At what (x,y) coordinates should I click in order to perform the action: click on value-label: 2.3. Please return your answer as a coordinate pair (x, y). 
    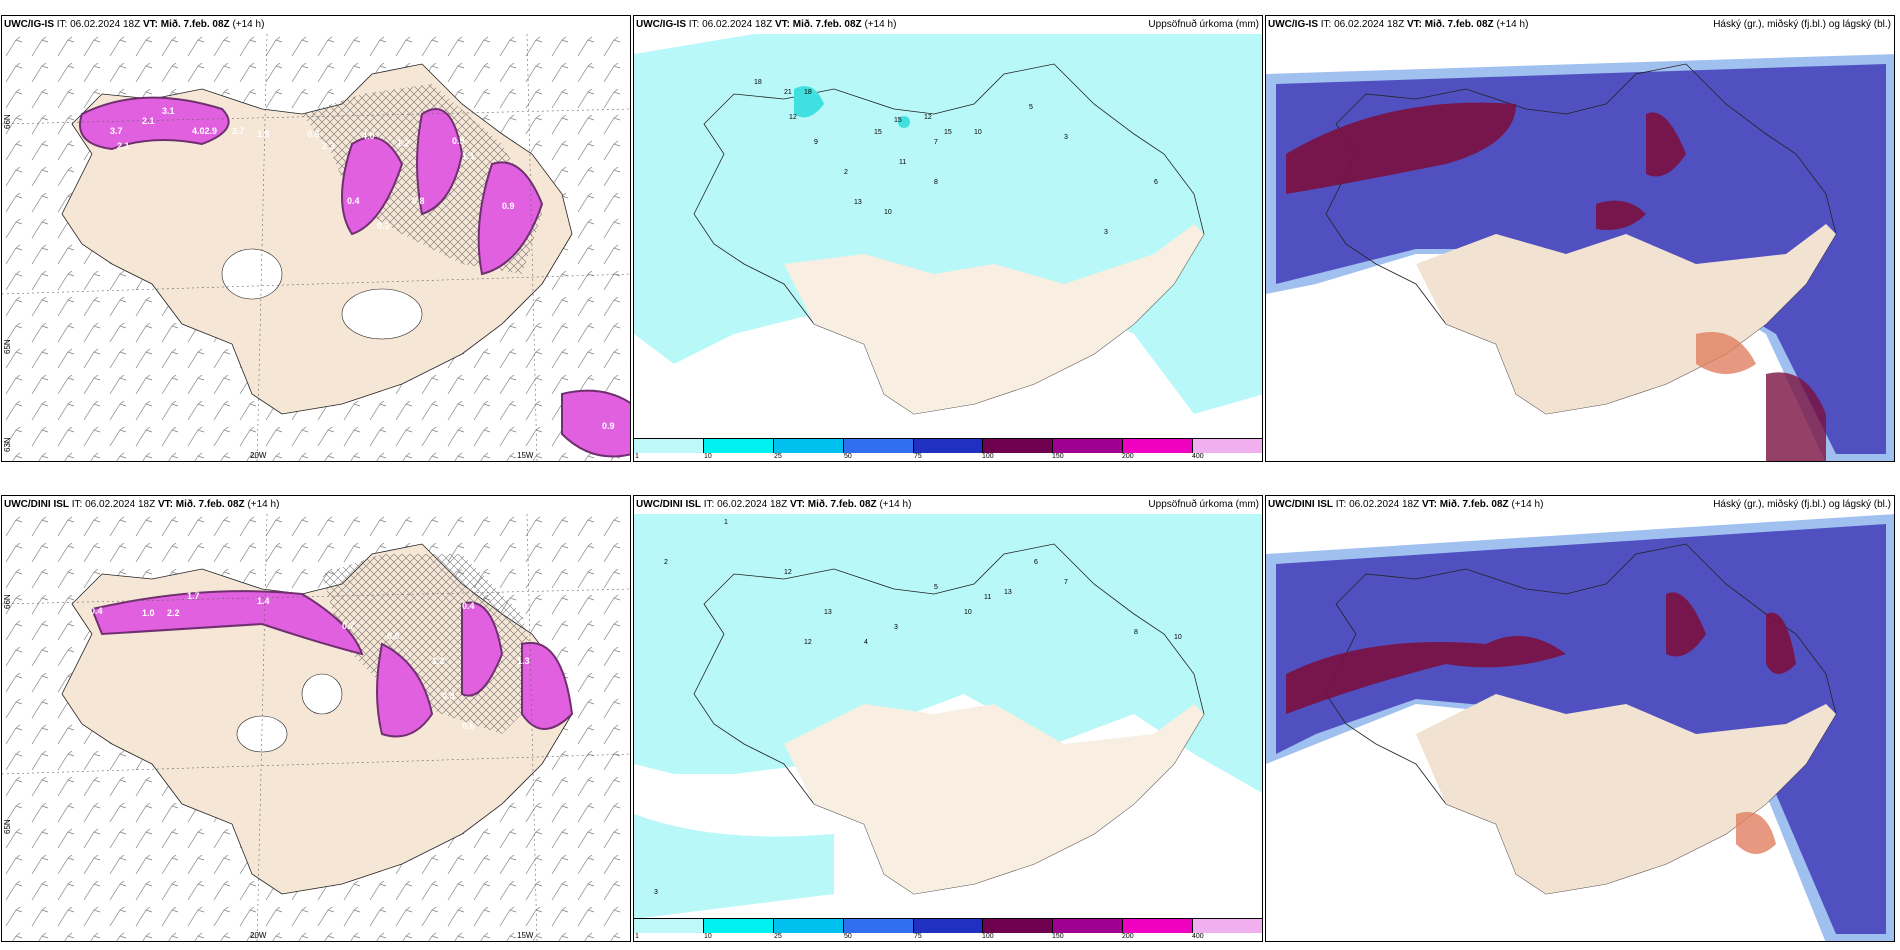
    Looking at the image, I should click on (328, 146).